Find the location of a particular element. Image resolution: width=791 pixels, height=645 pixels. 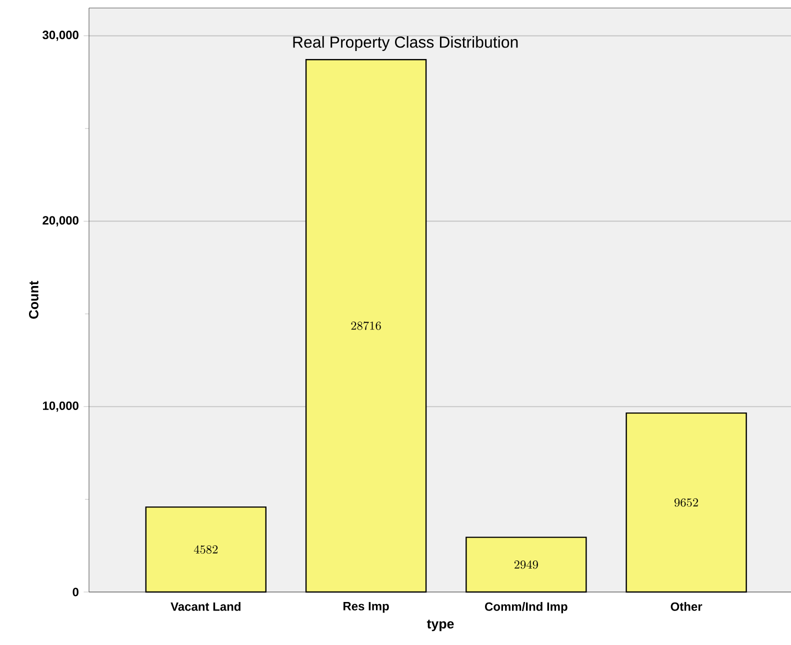

data-label: 9652 is located at coordinates (686, 502).